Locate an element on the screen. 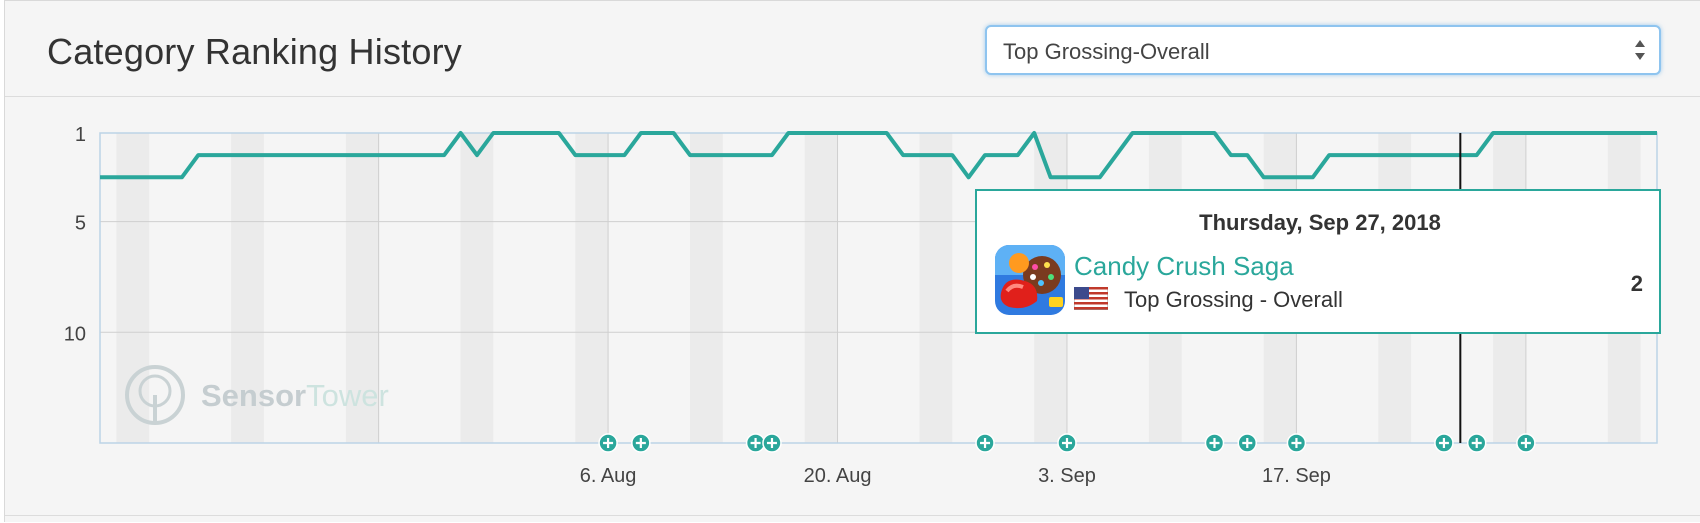 This screenshot has height=523, width=1700. sensor-tower-logo-icon is located at coordinates (155, 395).